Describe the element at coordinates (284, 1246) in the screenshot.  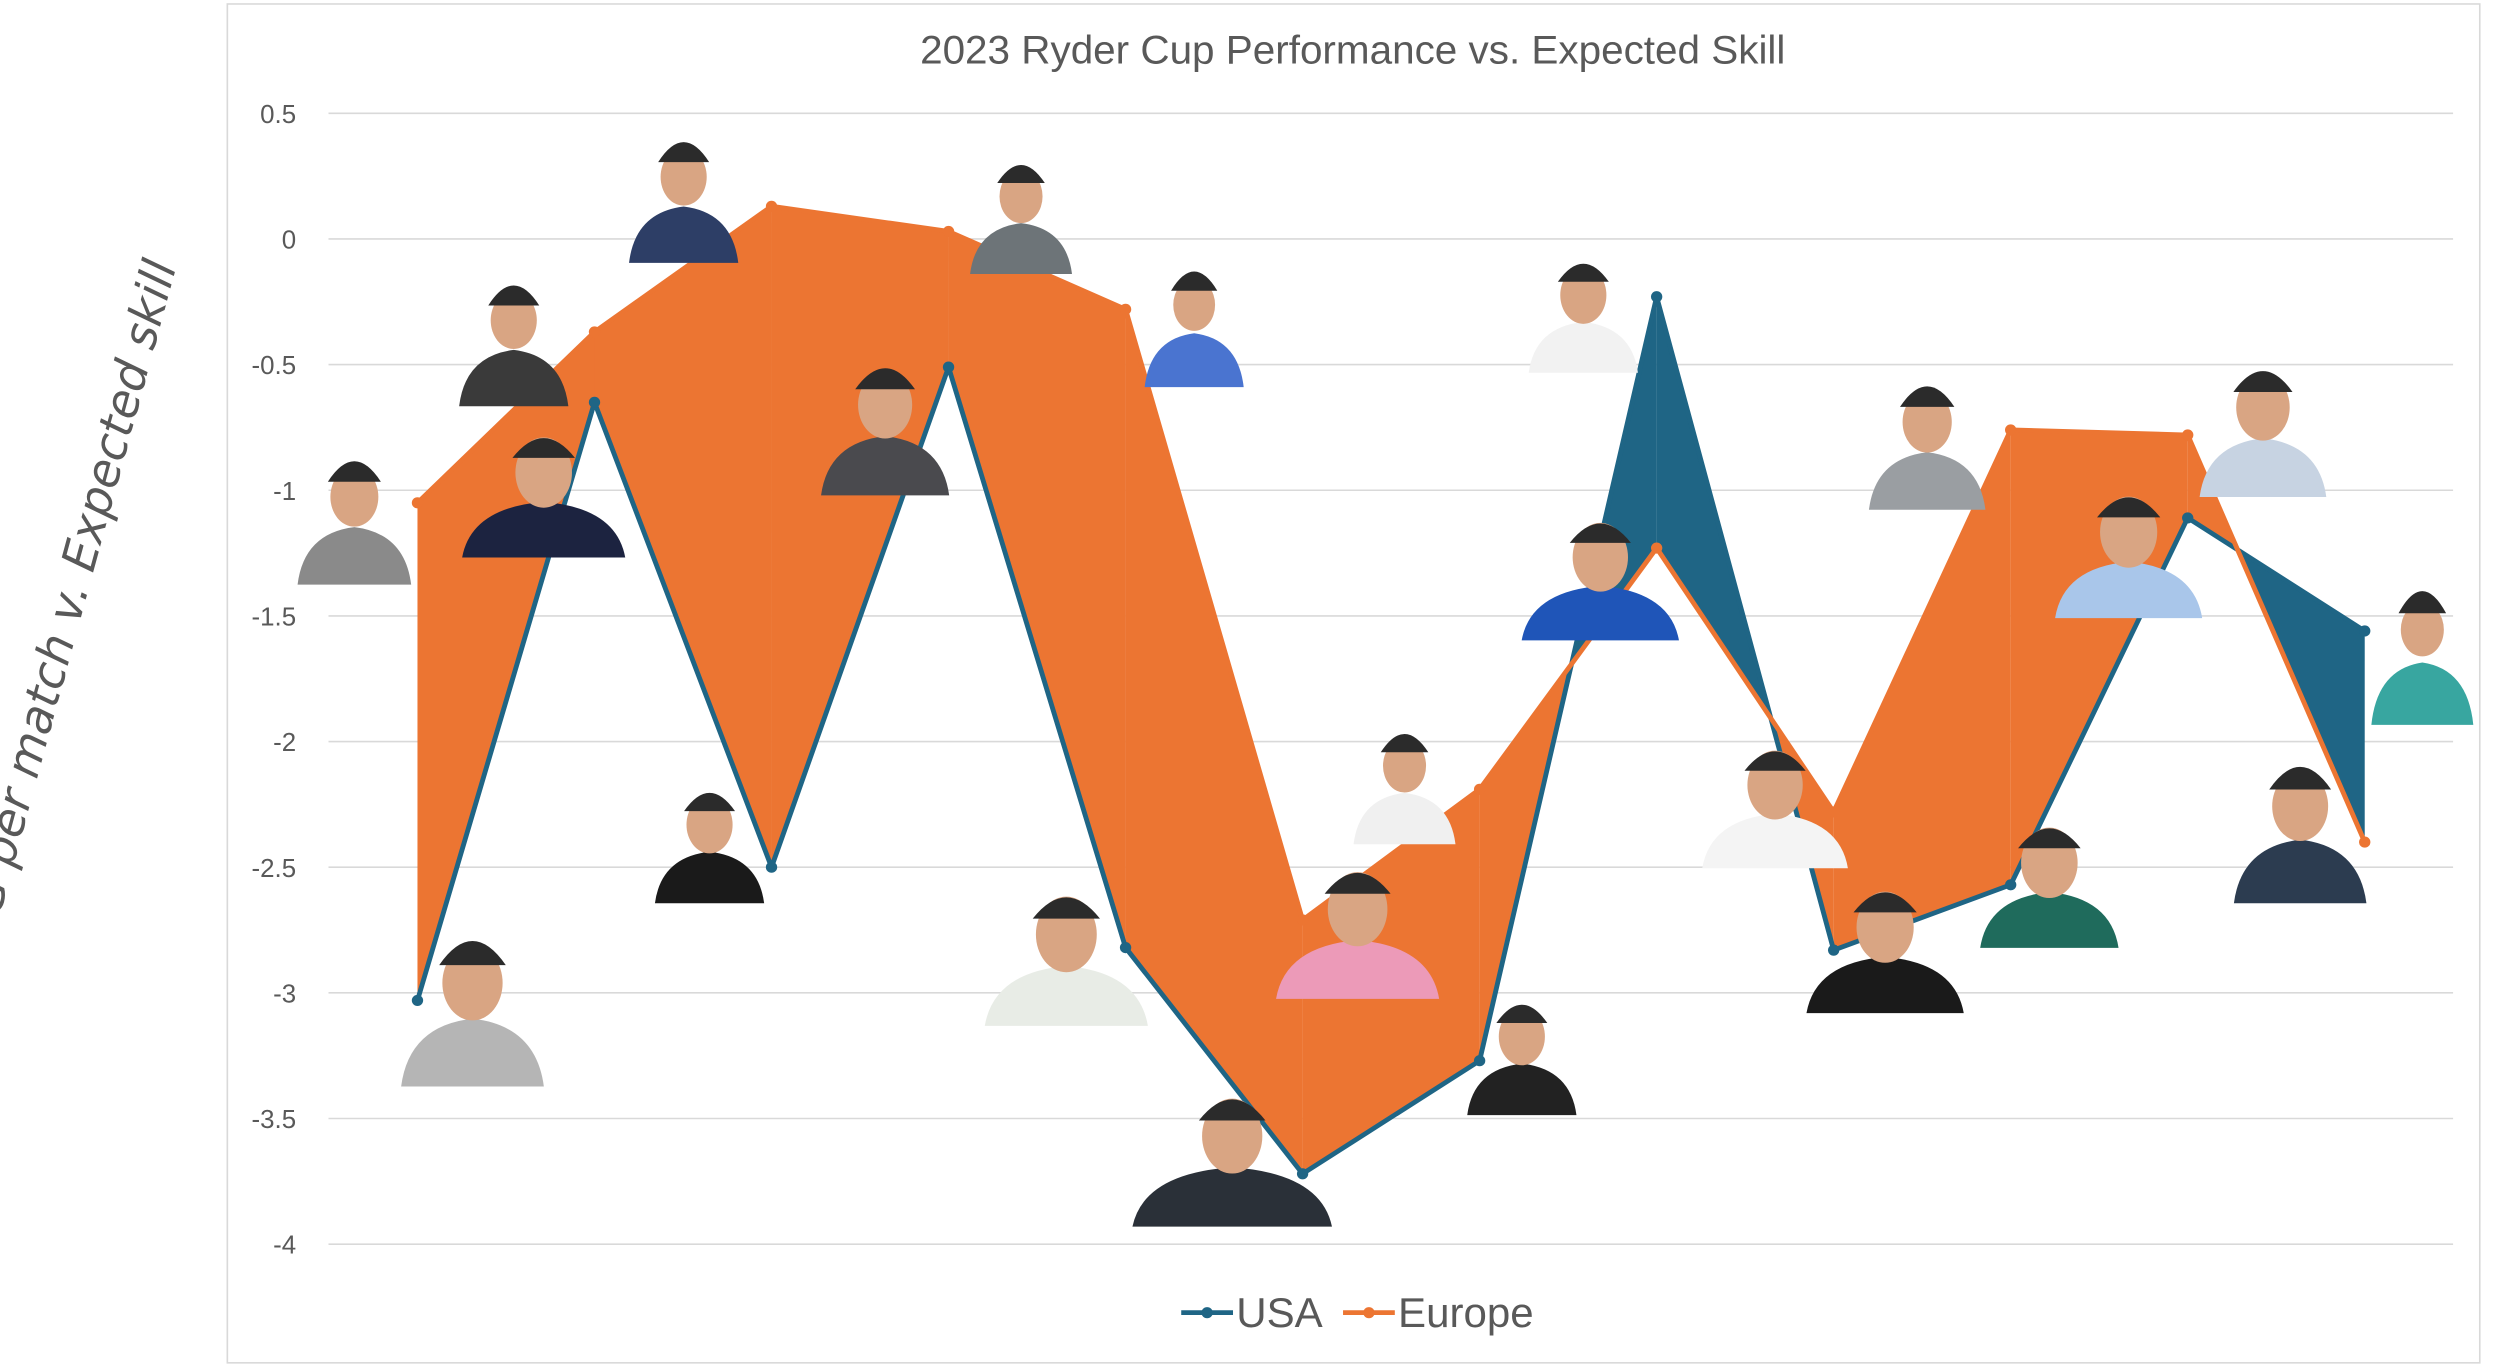
I see `y-tick-label: -4` at that location.